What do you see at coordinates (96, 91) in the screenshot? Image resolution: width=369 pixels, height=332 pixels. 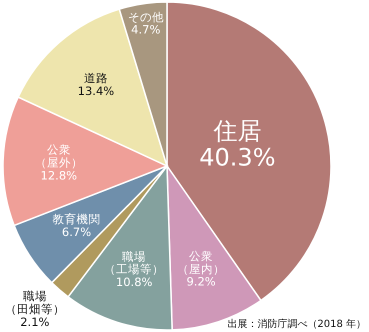 I see `data-label: 13.4%` at bounding box center [96, 91].